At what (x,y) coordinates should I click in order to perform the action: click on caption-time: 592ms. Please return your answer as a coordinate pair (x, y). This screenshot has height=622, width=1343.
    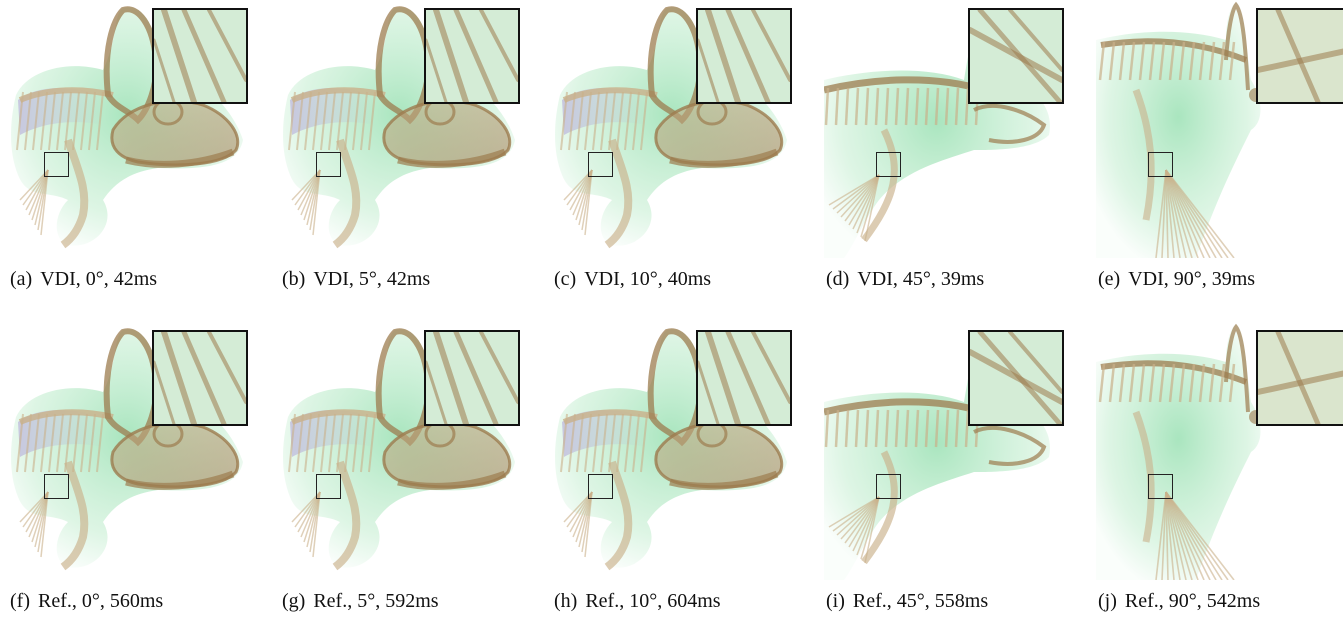
    Looking at the image, I should click on (412, 601).